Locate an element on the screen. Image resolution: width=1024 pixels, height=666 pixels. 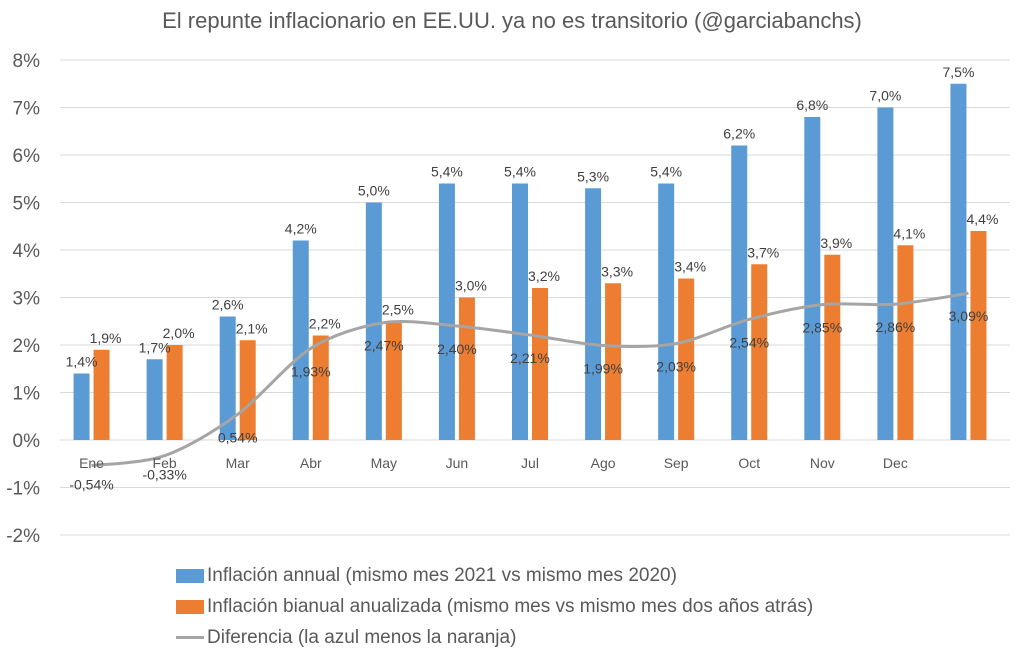
data-label-annual: 1,4% is located at coordinates (82, 362).